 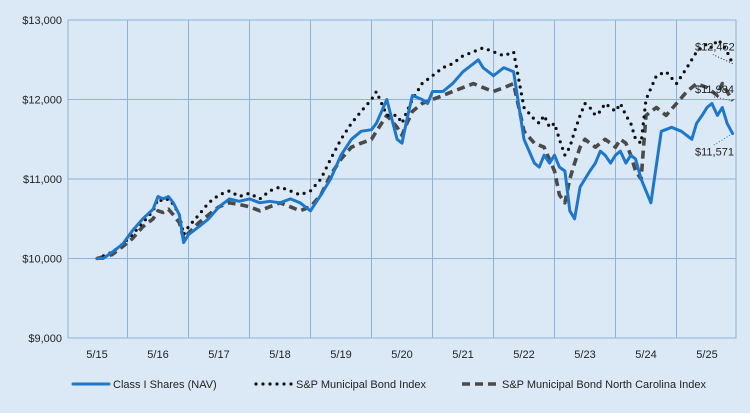 What do you see at coordinates (42, 21) in the screenshot?
I see `y-tick-label: $13,000` at bounding box center [42, 21].